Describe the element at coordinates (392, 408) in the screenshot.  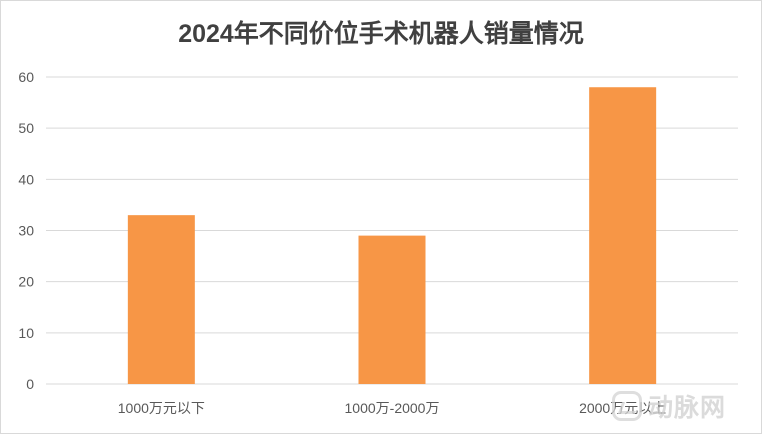
I see `x-category-label: 1000万-2000万` at that location.